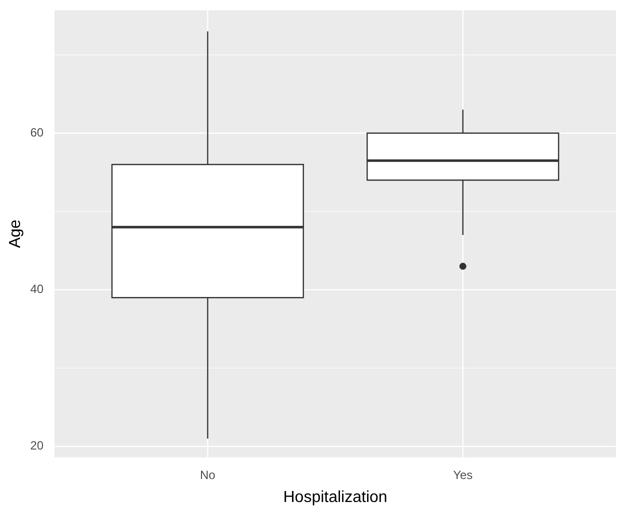  Describe the element at coordinates (15, 233) in the screenshot. I see `y-axis-title: Age` at that location.